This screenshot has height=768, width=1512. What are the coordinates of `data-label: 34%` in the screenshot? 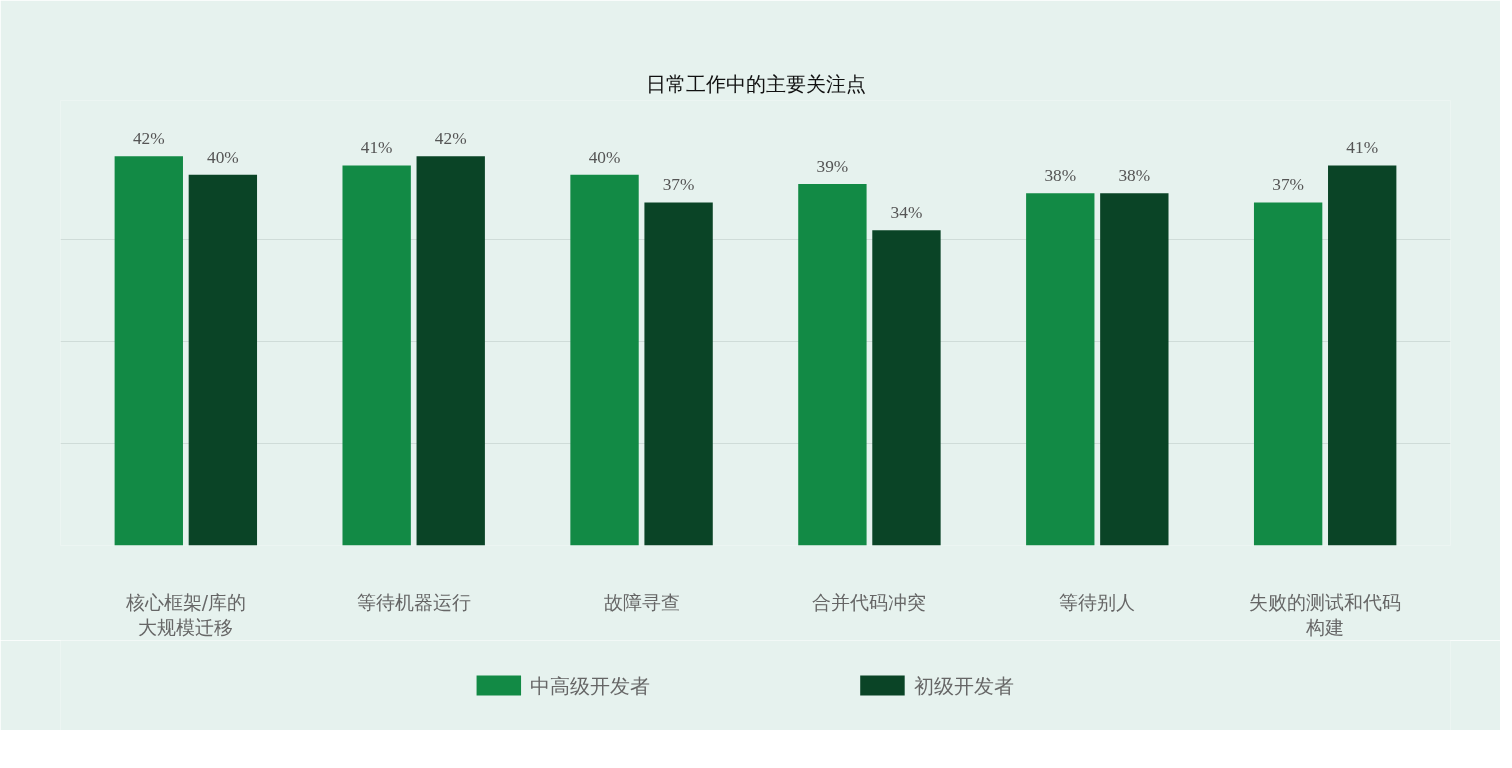 It's located at (906, 213).